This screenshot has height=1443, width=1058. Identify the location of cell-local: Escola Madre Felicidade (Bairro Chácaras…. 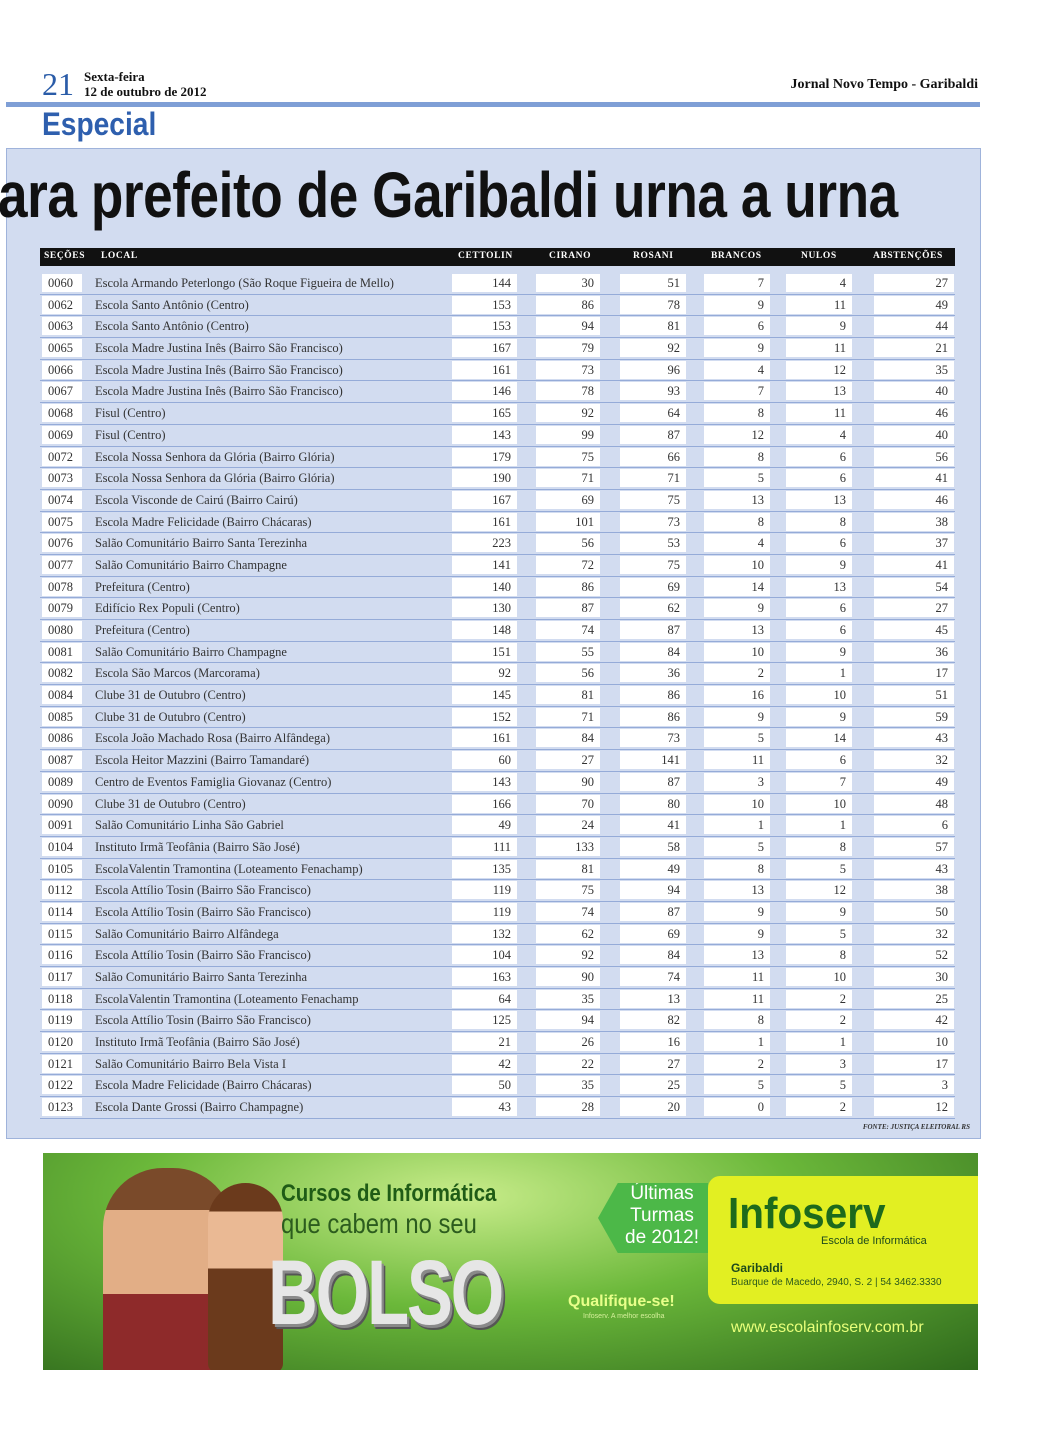
(203, 521).